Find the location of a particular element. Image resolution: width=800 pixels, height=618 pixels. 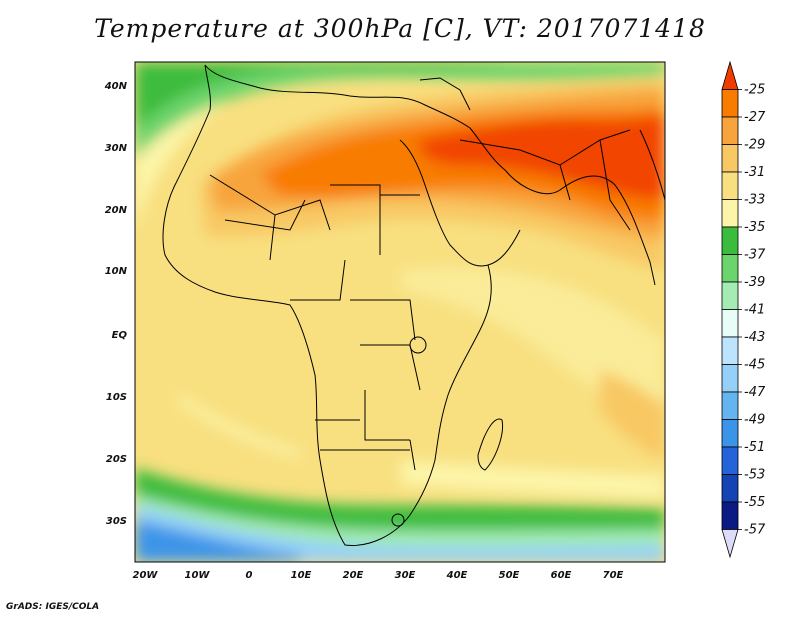

x-tick-label: 20E is located at coordinates (353, 575).